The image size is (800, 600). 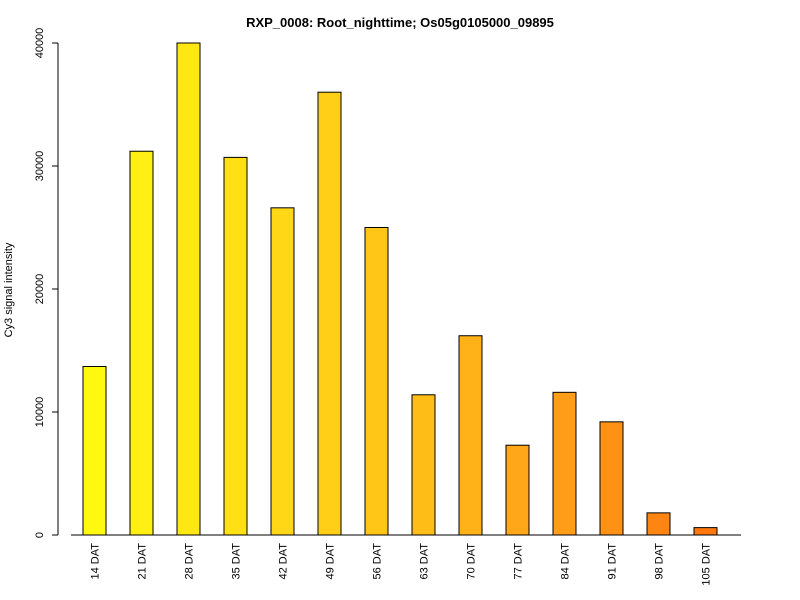 What do you see at coordinates (564, 463) in the screenshot?
I see `bar-84-dat` at bounding box center [564, 463].